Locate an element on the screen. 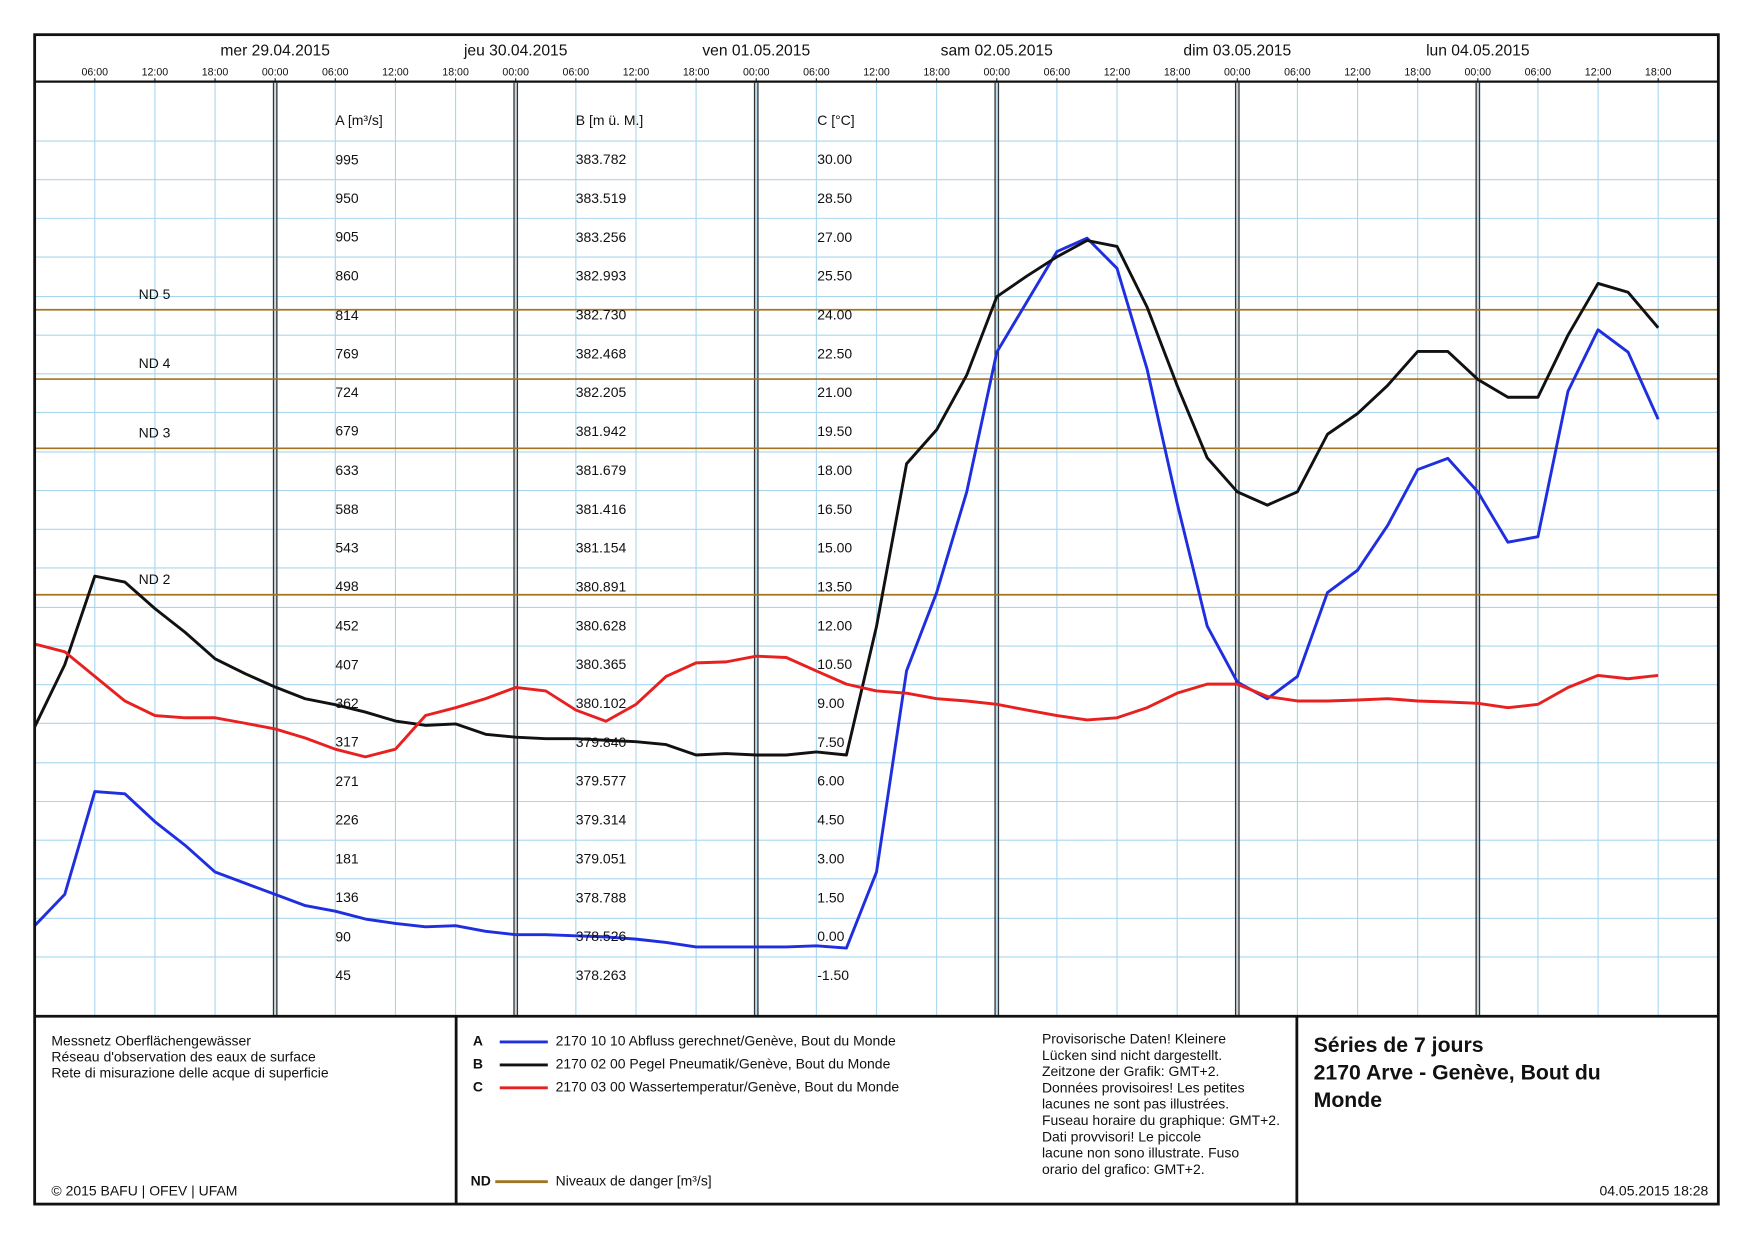 Image resolution: width=1753 pixels, height=1241 pixels. y-tick-label: 4.50 is located at coordinates (830, 820).